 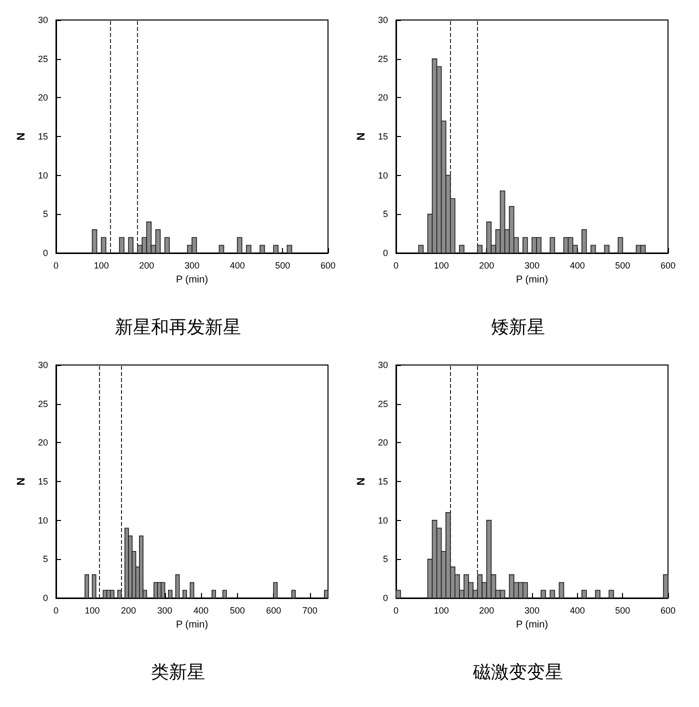 What do you see at coordinates (310, 611) in the screenshot?
I see `x-tick-label: 700` at bounding box center [310, 611].